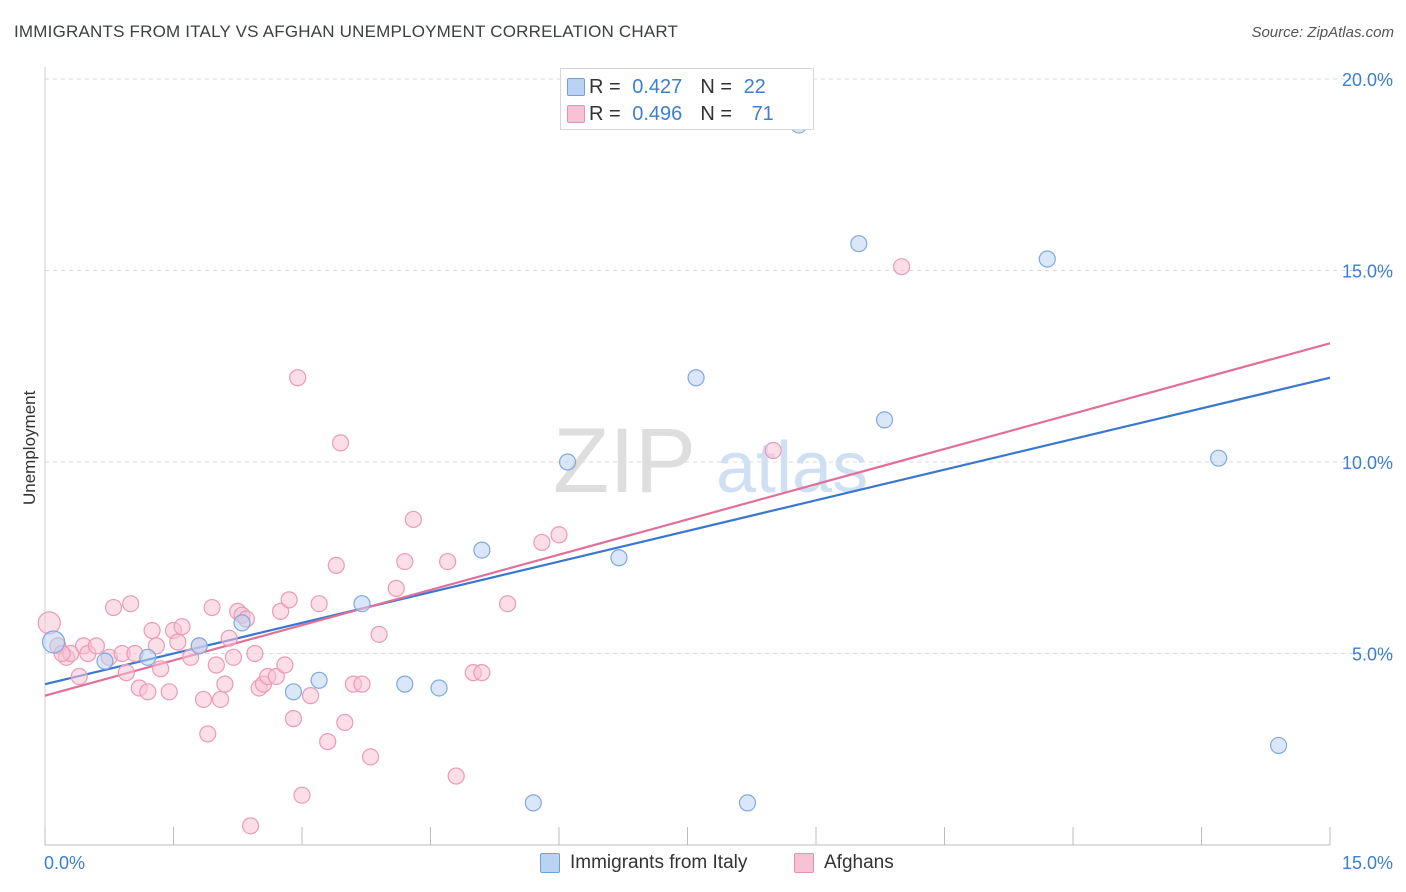 This screenshot has width=1406, height=892. Describe the element at coordinates (762, 113) in the screenshot. I see `legend-n-value-afghans: 71` at that location.